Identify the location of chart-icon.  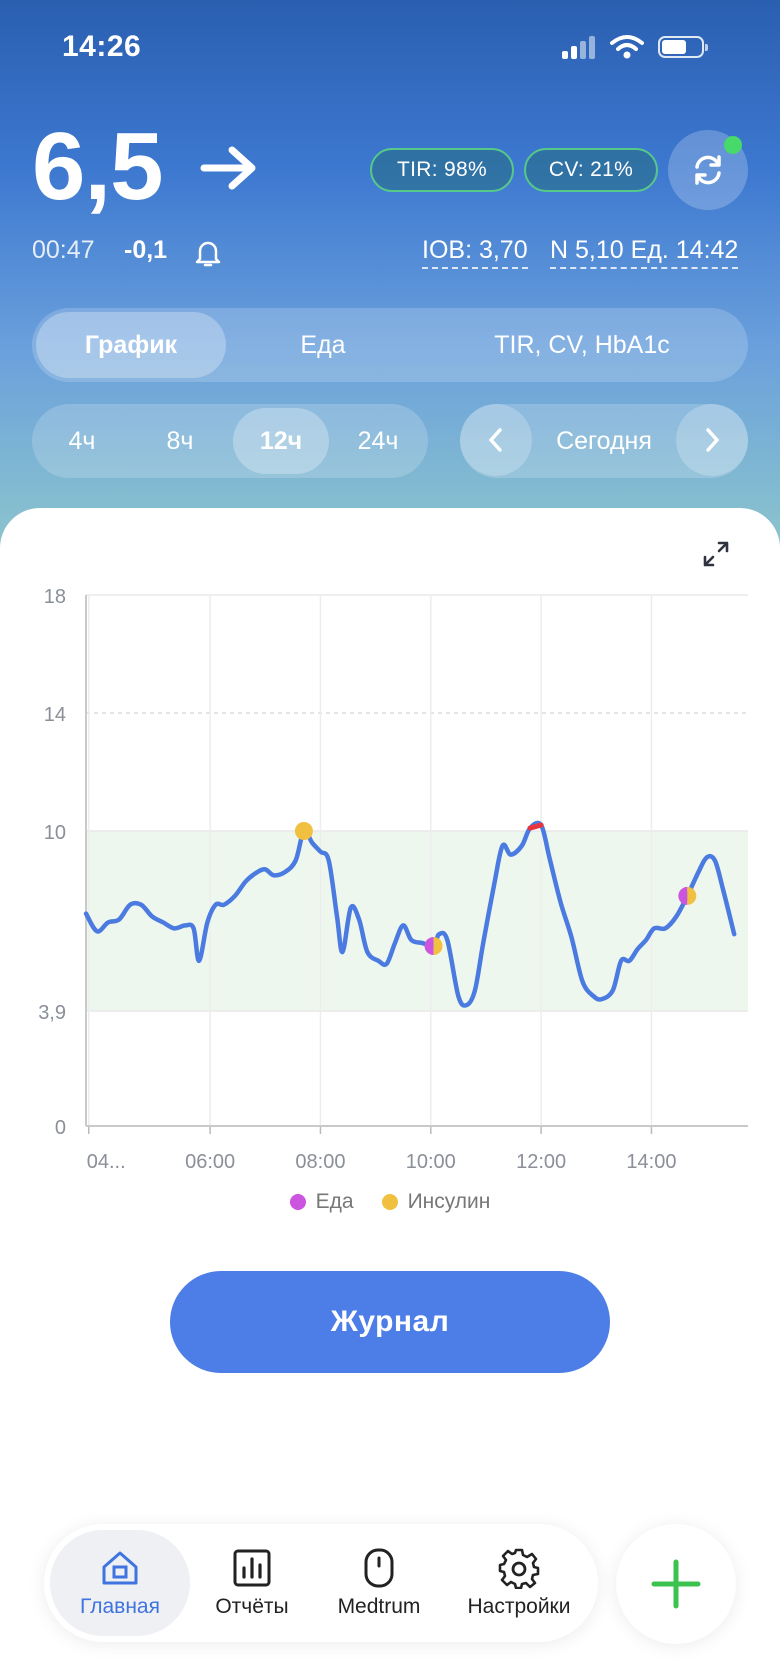
(252, 1568).